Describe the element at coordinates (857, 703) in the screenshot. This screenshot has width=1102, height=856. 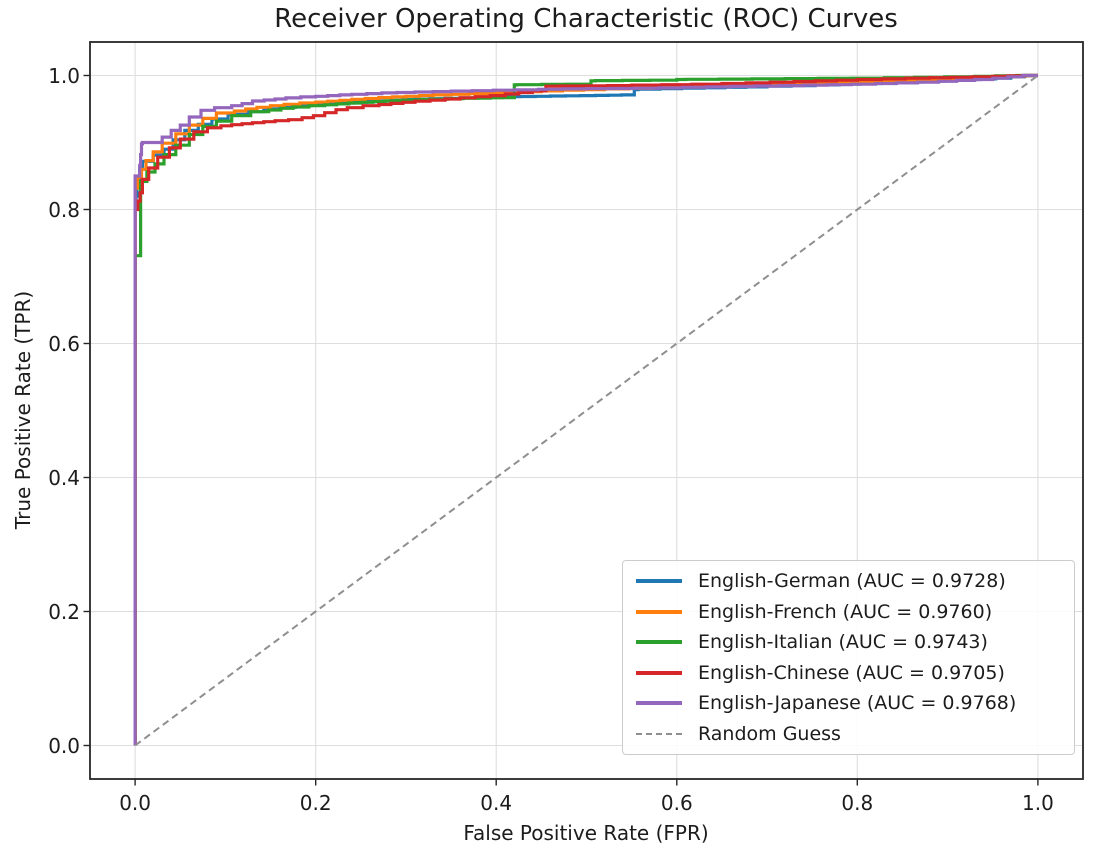
I see `legend-label: English-Japanese (AUC = 0.9768)` at that location.